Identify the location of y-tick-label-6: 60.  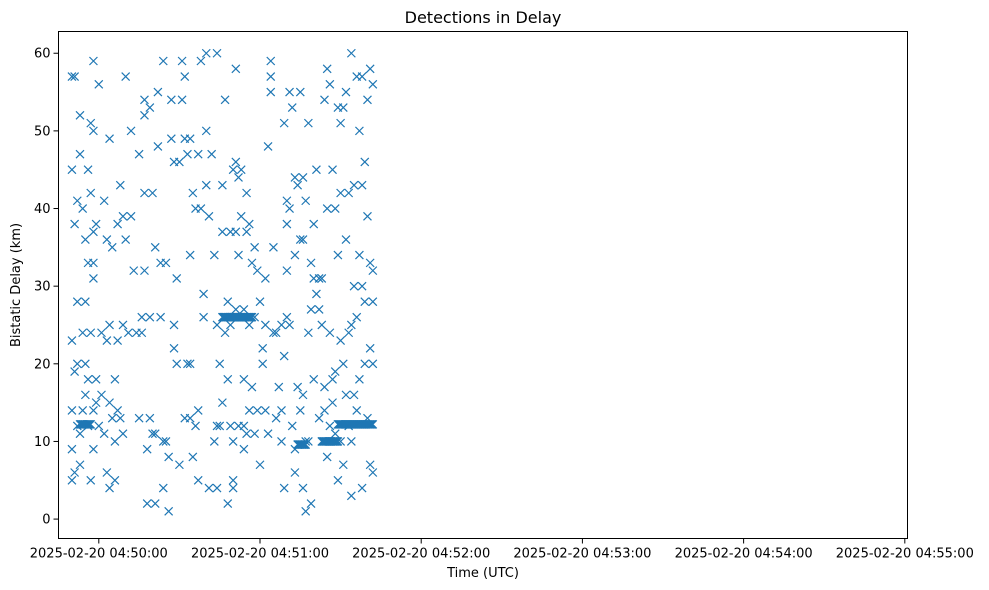
(42, 54).